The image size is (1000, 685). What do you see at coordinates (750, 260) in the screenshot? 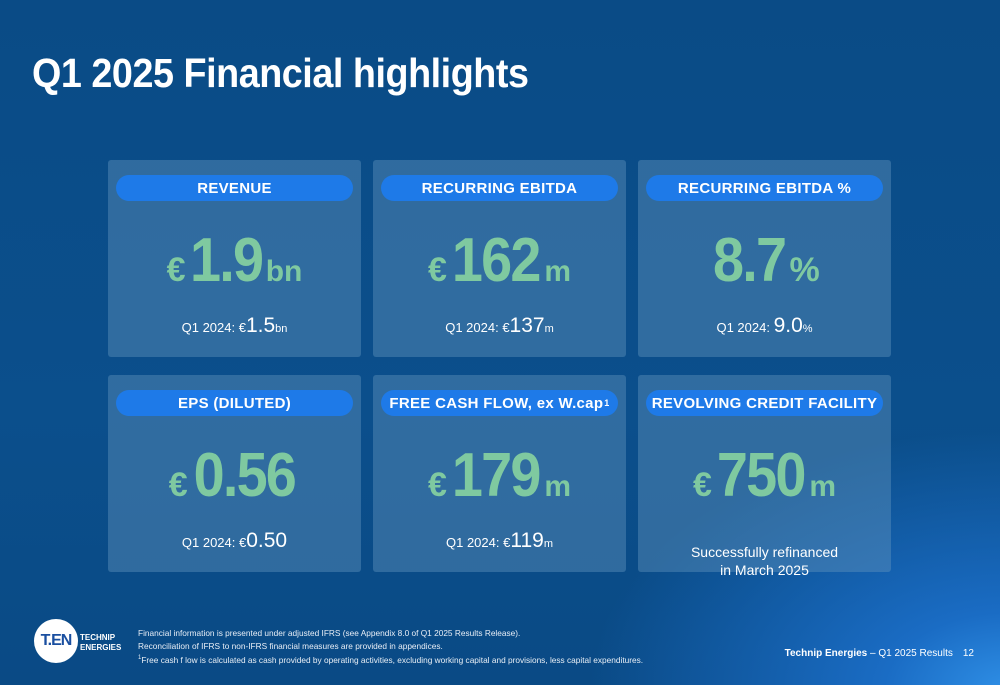
I see `kpi-number: 8.7` at bounding box center [750, 260].